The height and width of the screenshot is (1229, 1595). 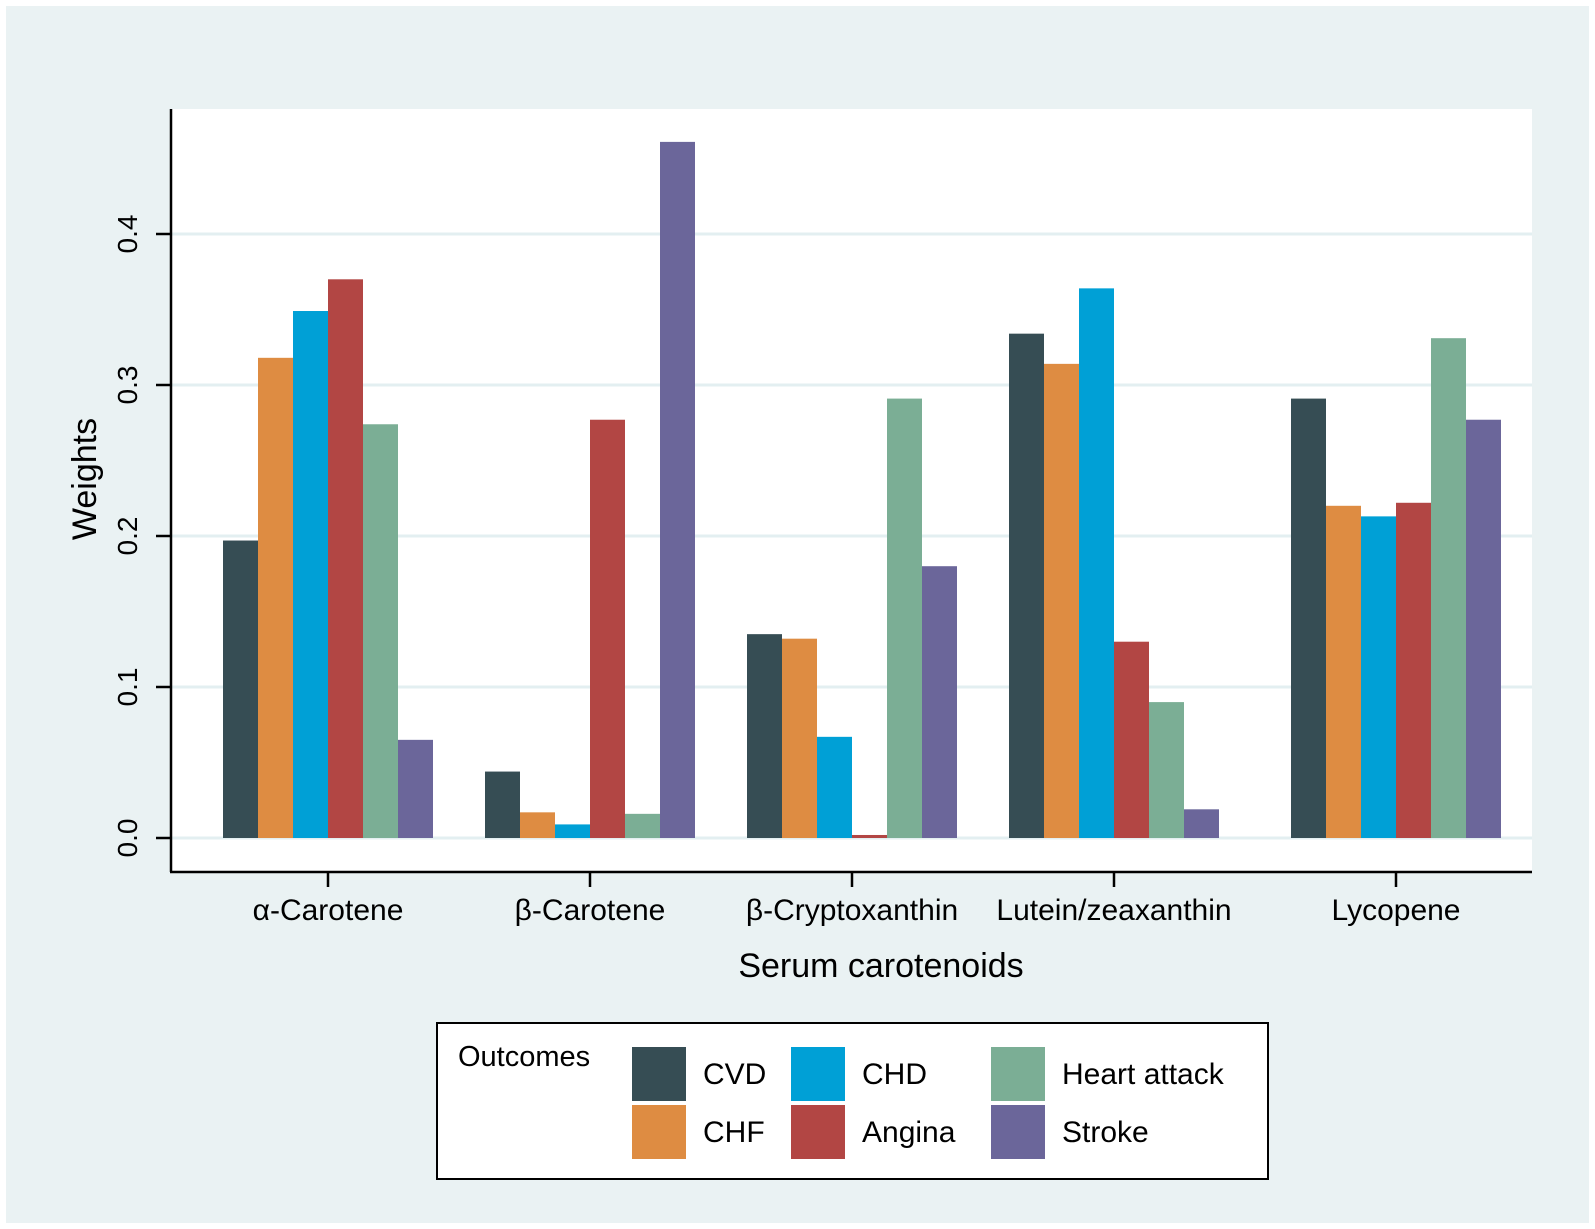 What do you see at coordinates (699, 1074) in the screenshot?
I see `legend-item-cvd: CVD` at bounding box center [699, 1074].